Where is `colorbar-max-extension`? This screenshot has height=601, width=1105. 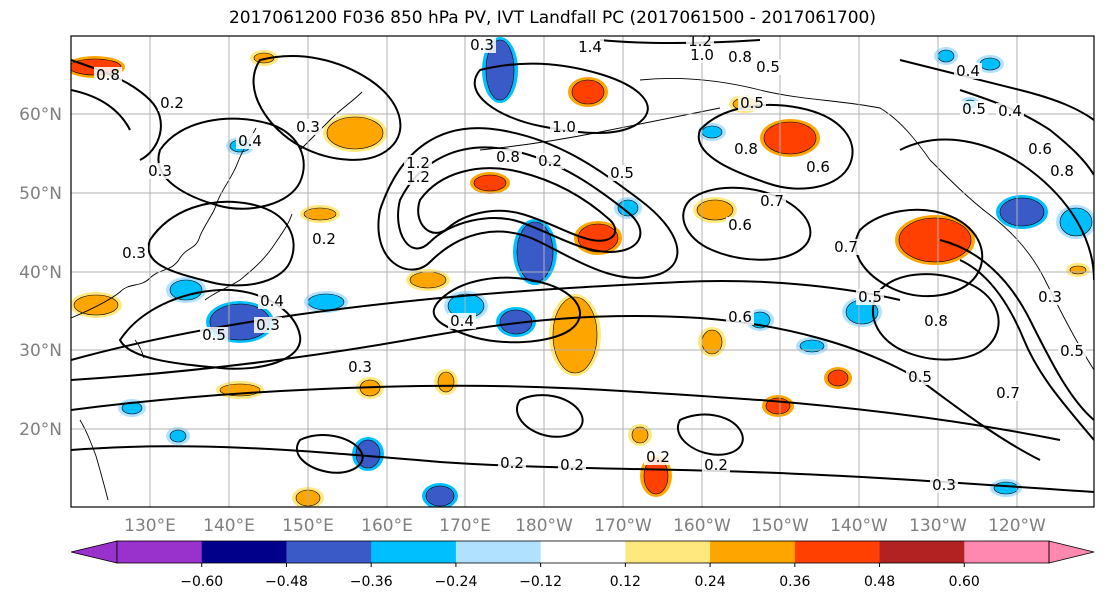
colorbar-max-extension is located at coordinates (1071, 552).